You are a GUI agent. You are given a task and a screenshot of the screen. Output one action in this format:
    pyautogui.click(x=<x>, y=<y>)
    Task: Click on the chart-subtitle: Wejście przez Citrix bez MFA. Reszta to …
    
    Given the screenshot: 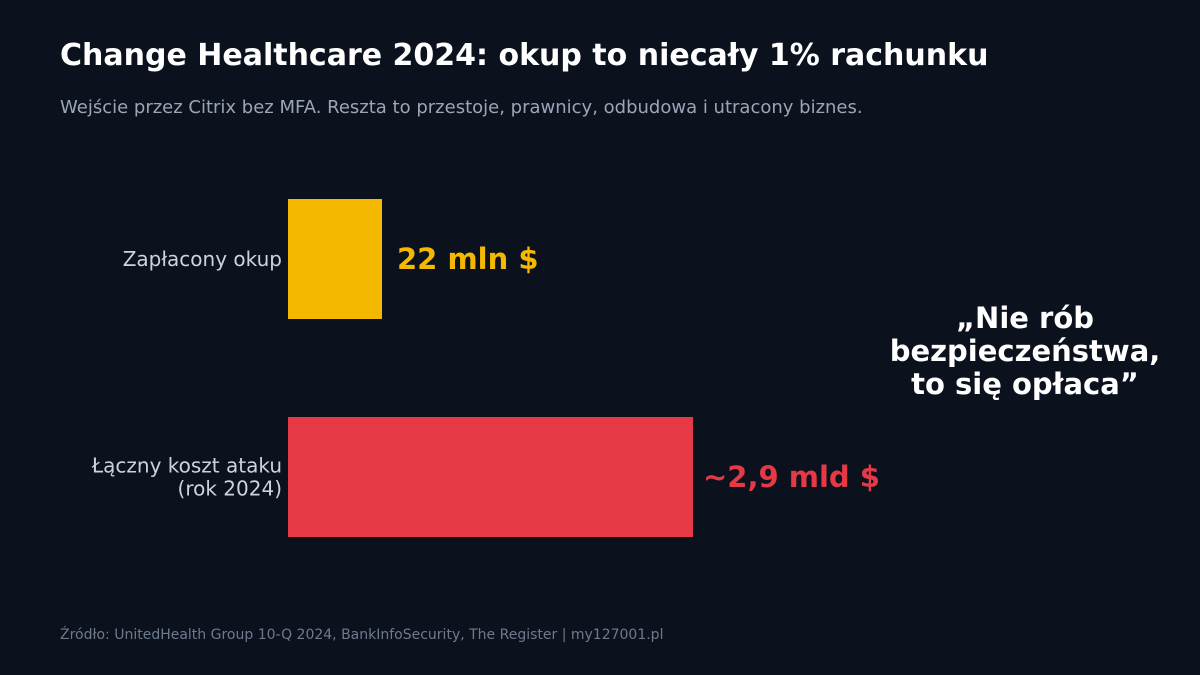 What is the action you would take?
    pyautogui.click(x=461, y=107)
    